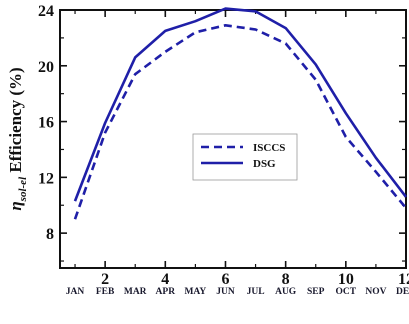 The image size is (409, 324). Describe the element at coordinates (105, 292) in the screenshot. I see `month-label: FEB` at that location.